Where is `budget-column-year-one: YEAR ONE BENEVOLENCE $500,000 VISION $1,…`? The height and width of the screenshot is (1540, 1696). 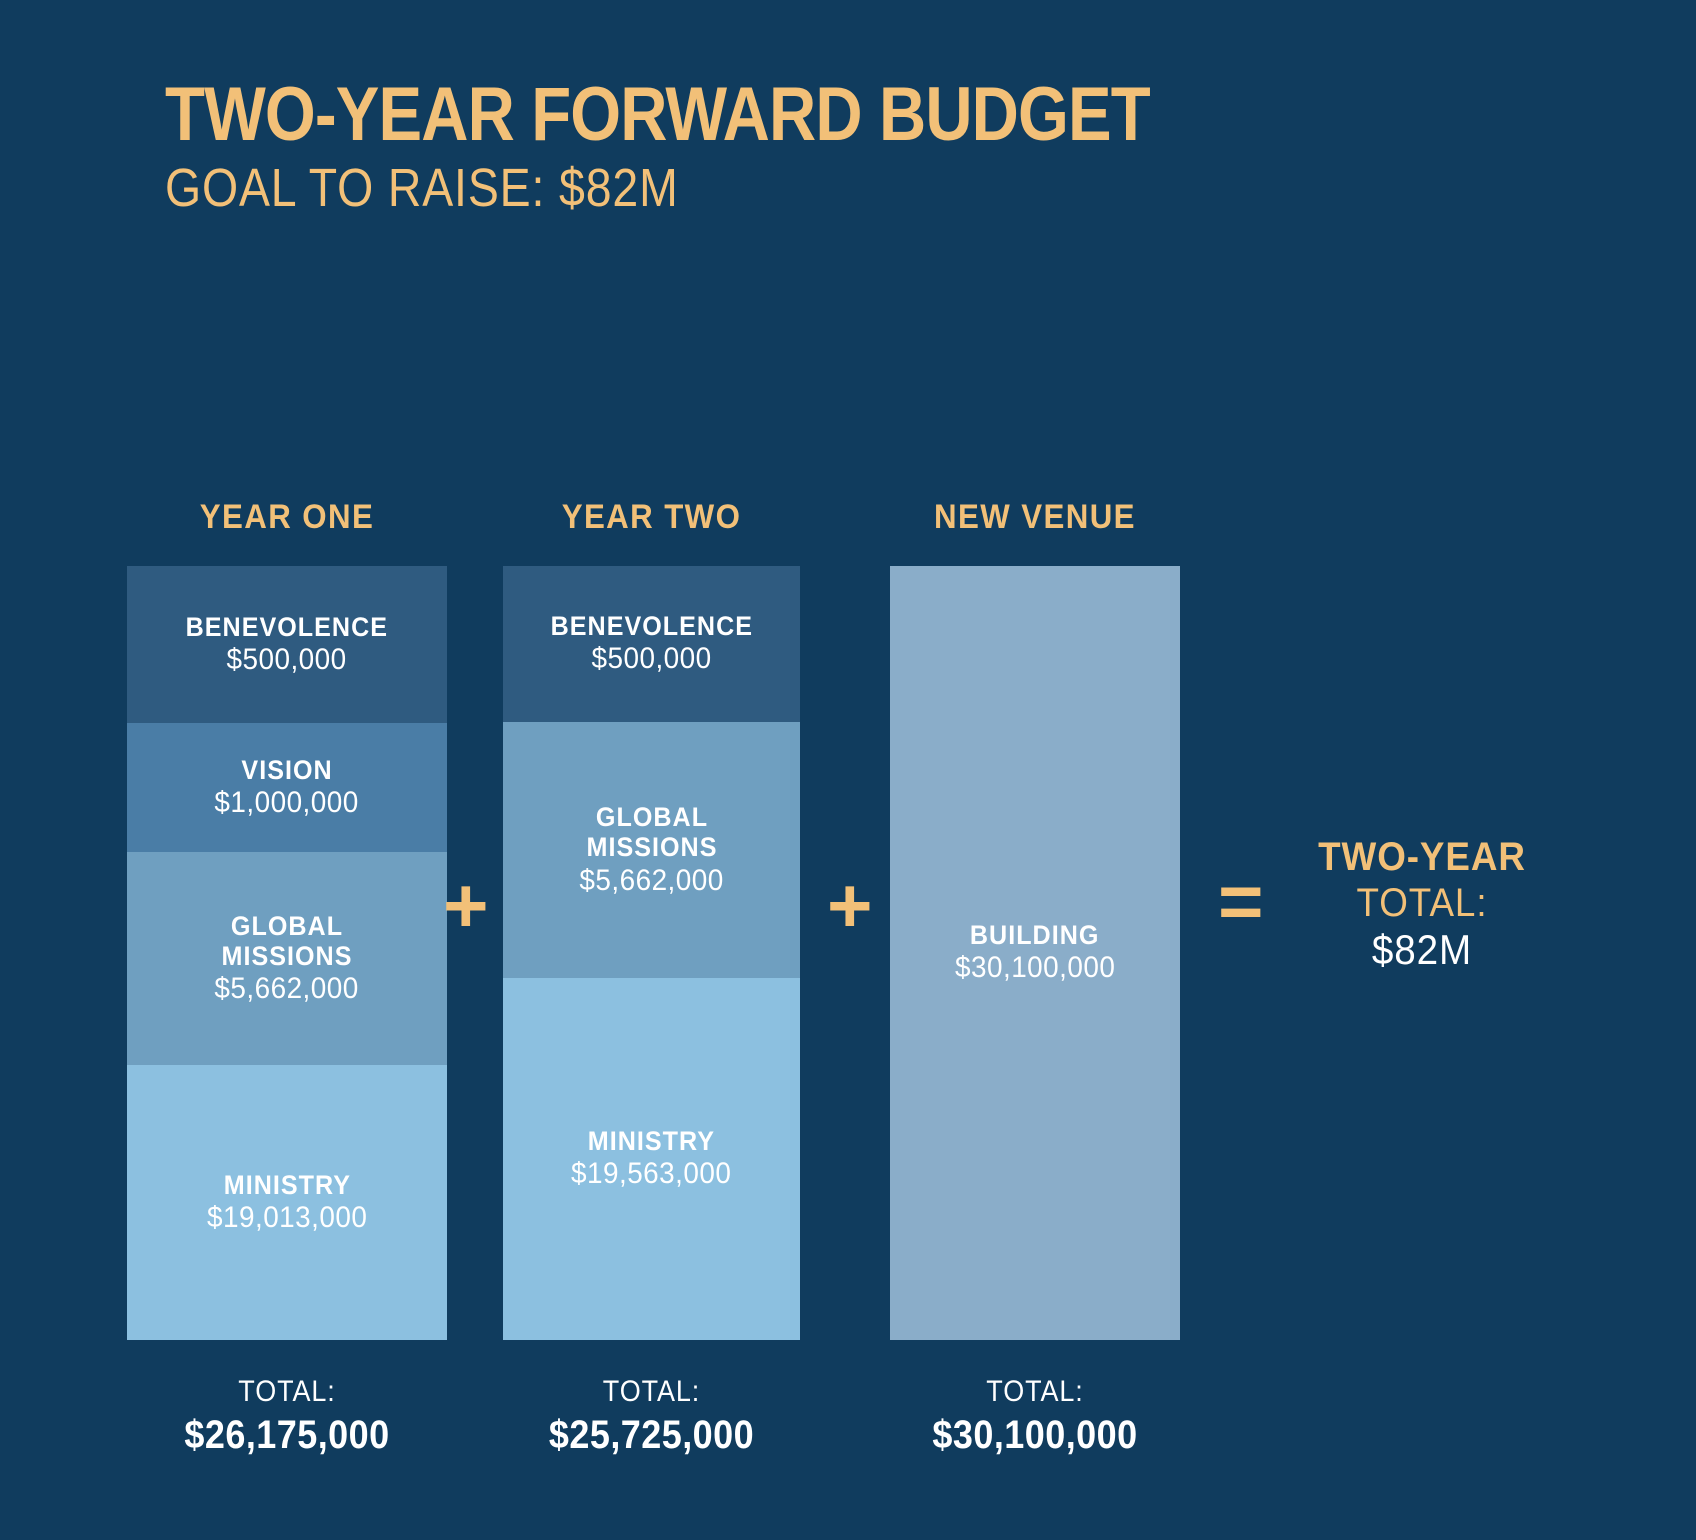
budget-column-year-one: YEAR ONE BENEVOLENCE $500,000 VISION $1,… is located at coordinates (287, 919).